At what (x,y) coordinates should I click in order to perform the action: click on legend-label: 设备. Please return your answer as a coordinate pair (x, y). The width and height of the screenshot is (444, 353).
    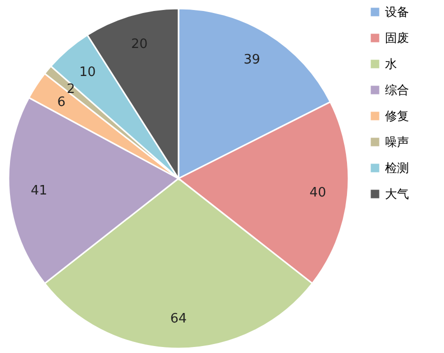
    Looking at the image, I should click on (397, 12).